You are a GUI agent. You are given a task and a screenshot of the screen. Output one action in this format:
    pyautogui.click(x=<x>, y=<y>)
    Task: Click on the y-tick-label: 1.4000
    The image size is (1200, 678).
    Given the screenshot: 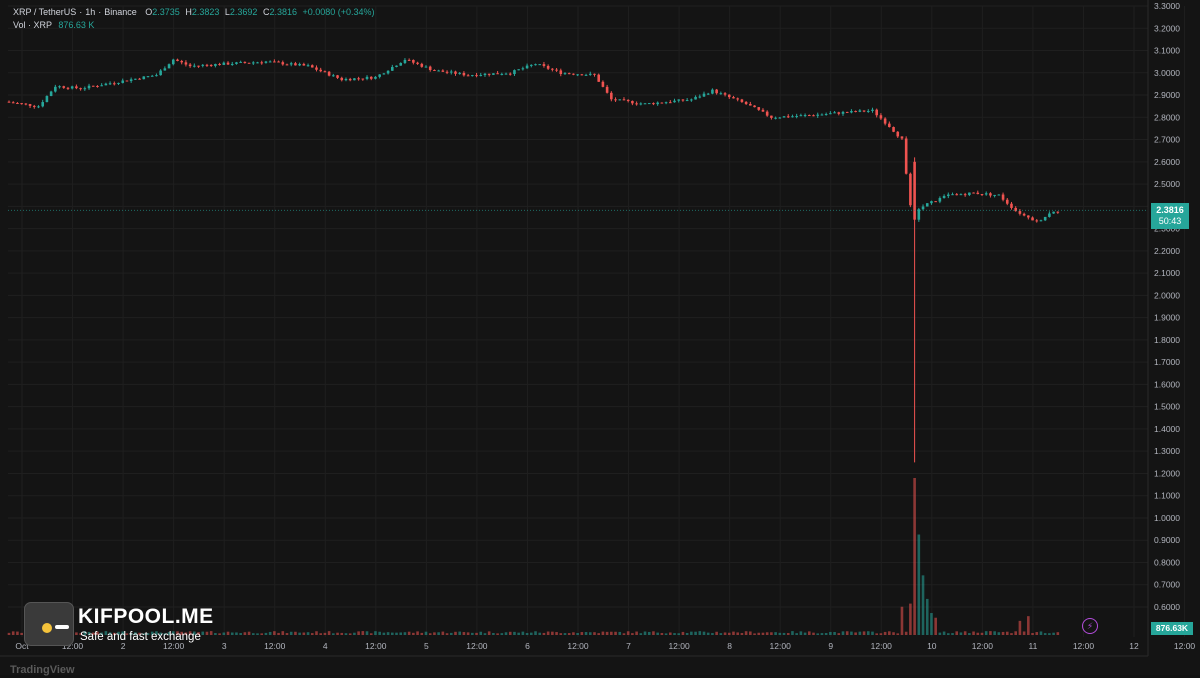 What is the action you would take?
    pyautogui.click(x=1167, y=429)
    